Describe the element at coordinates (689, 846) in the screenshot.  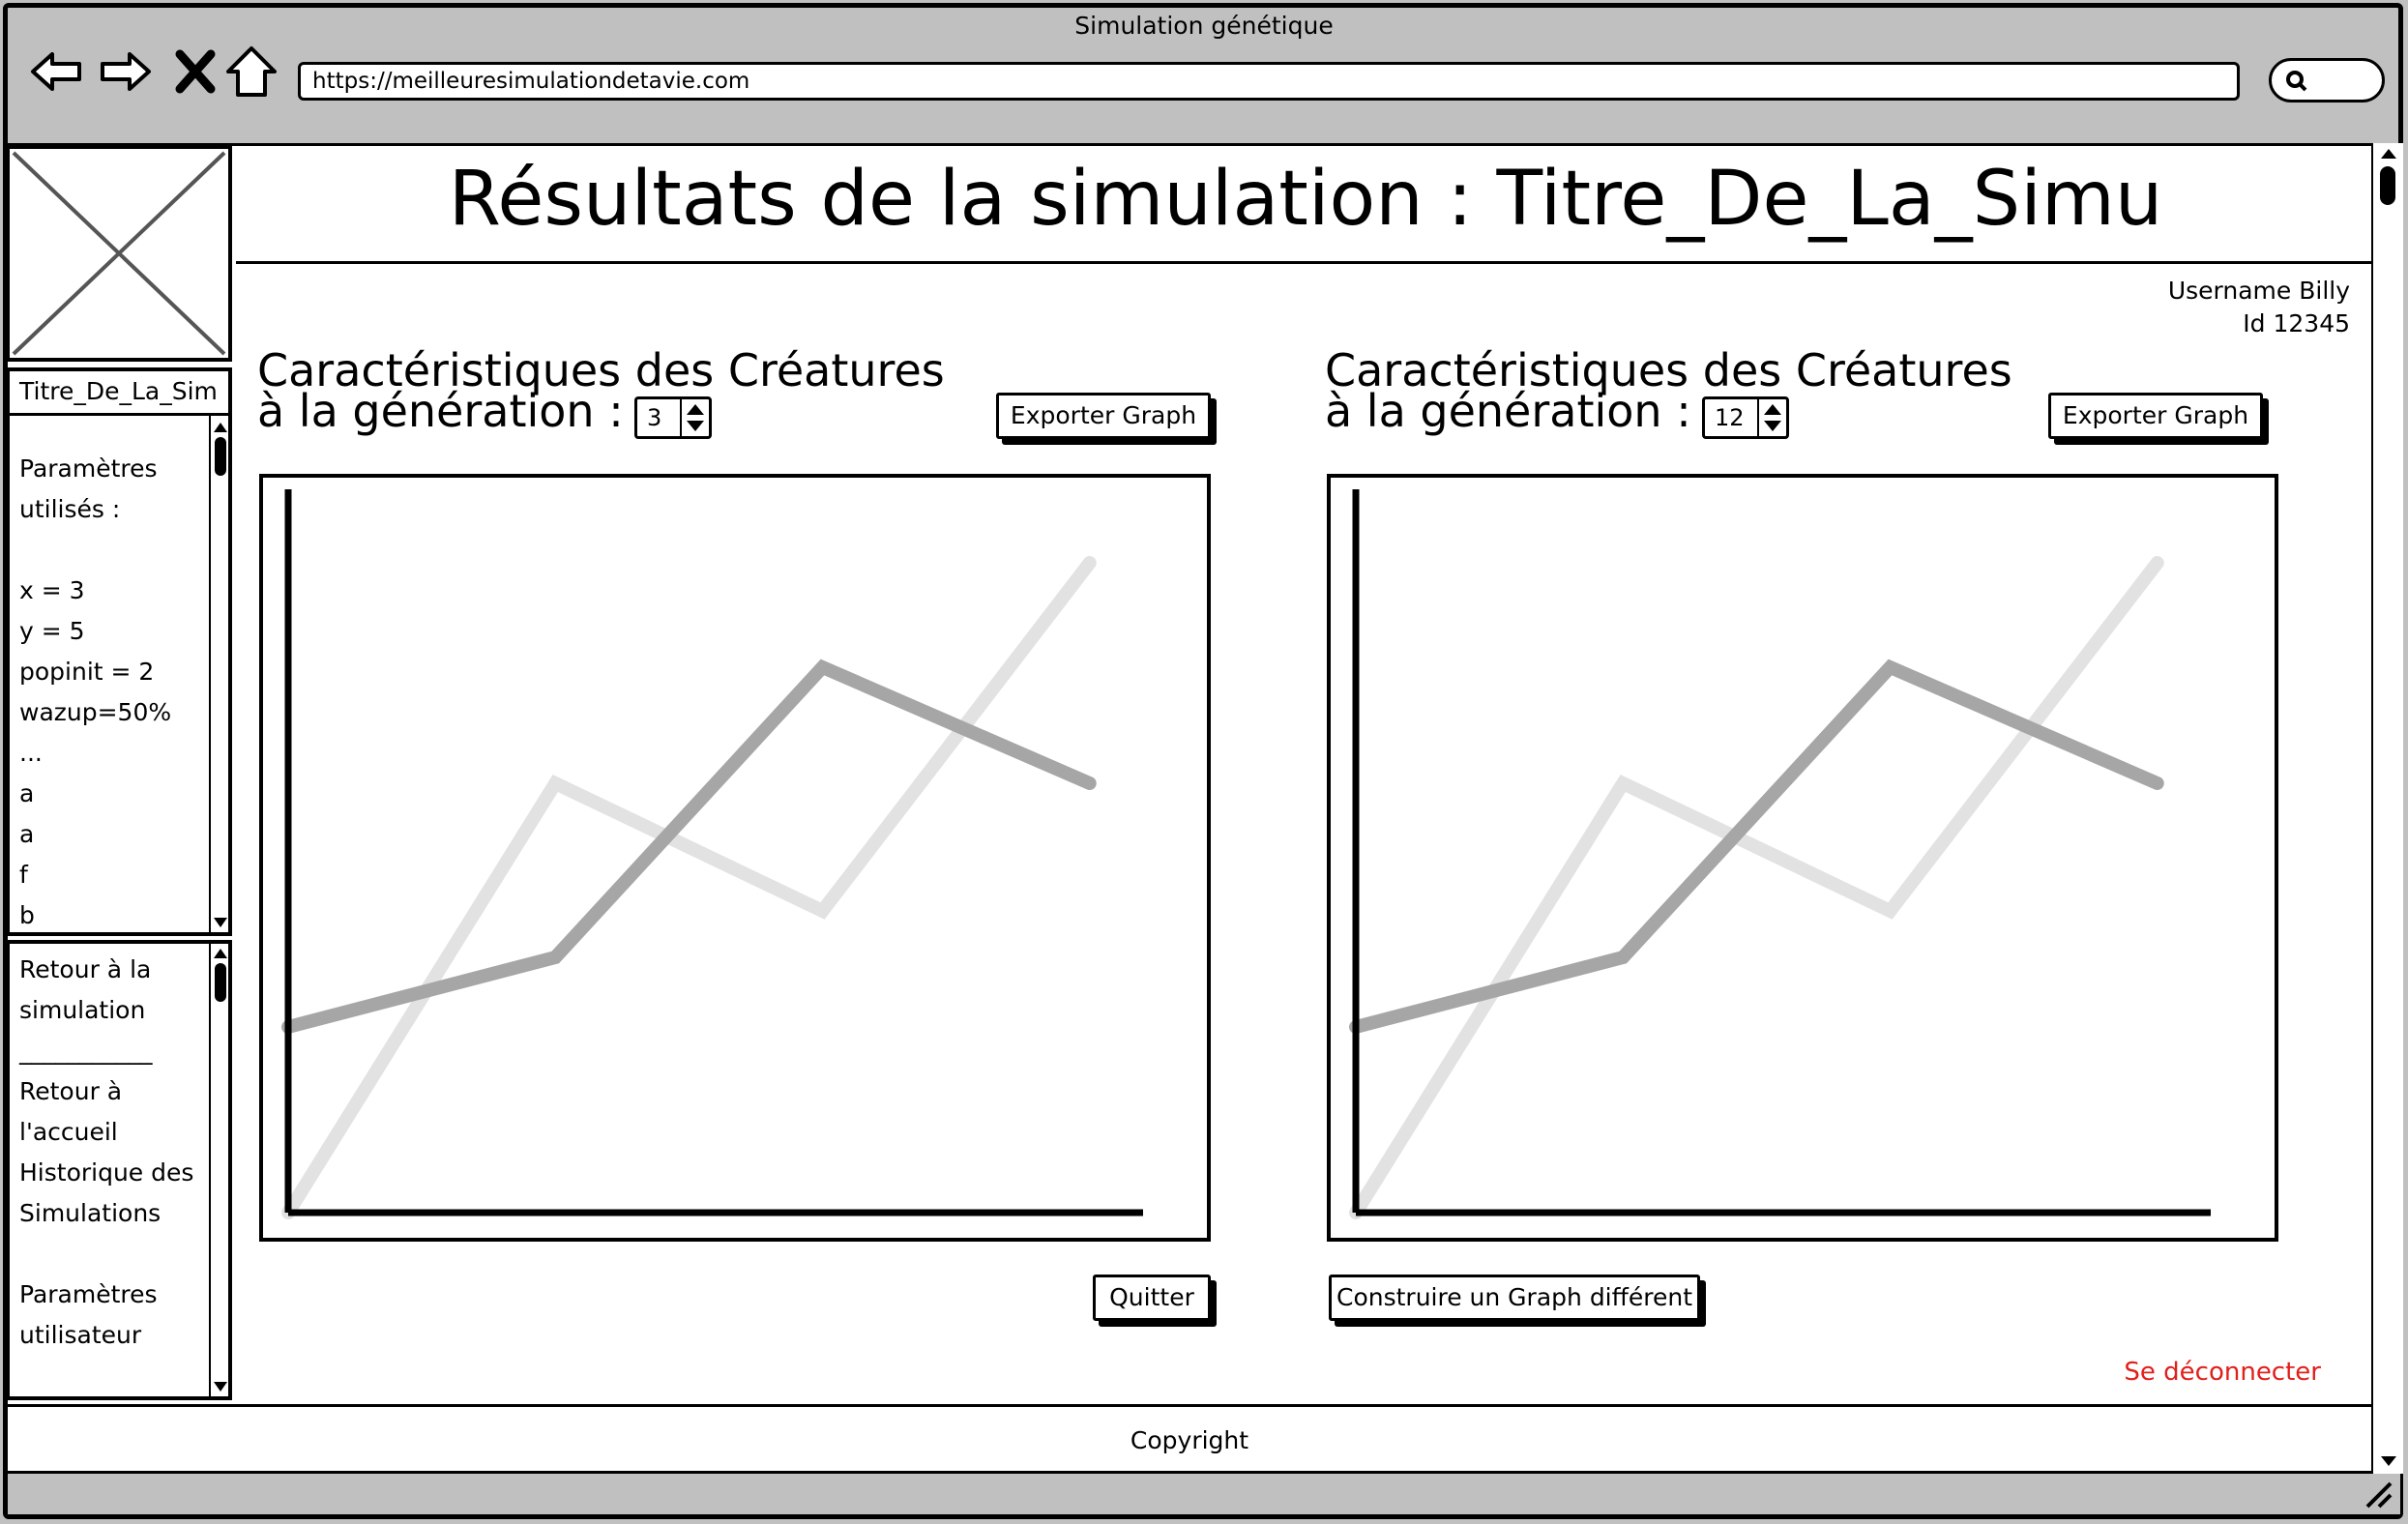
I see `chart-1-series-1-line` at that location.